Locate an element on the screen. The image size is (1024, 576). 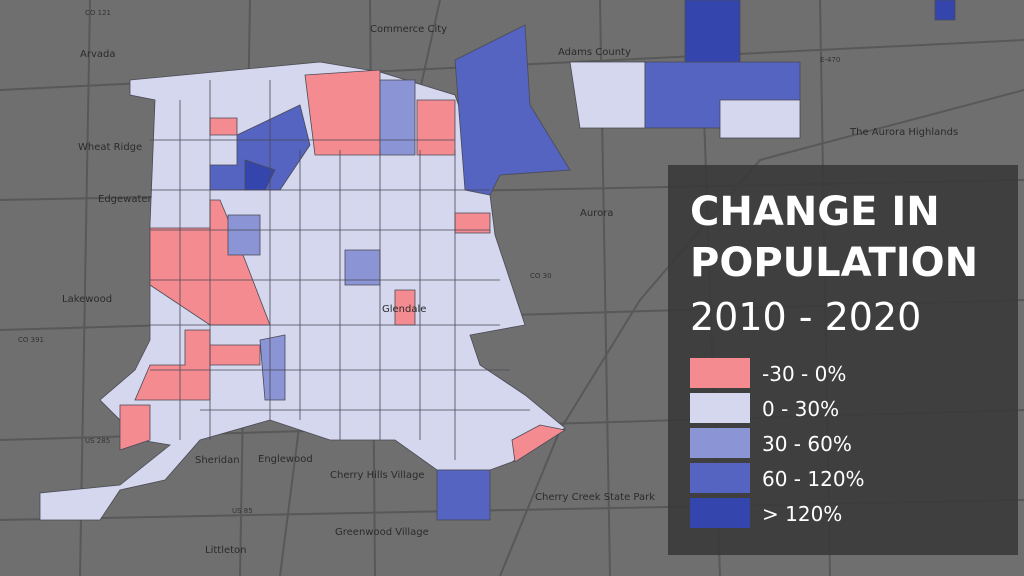
place-label: Littleton is located at coordinates (226, 550).